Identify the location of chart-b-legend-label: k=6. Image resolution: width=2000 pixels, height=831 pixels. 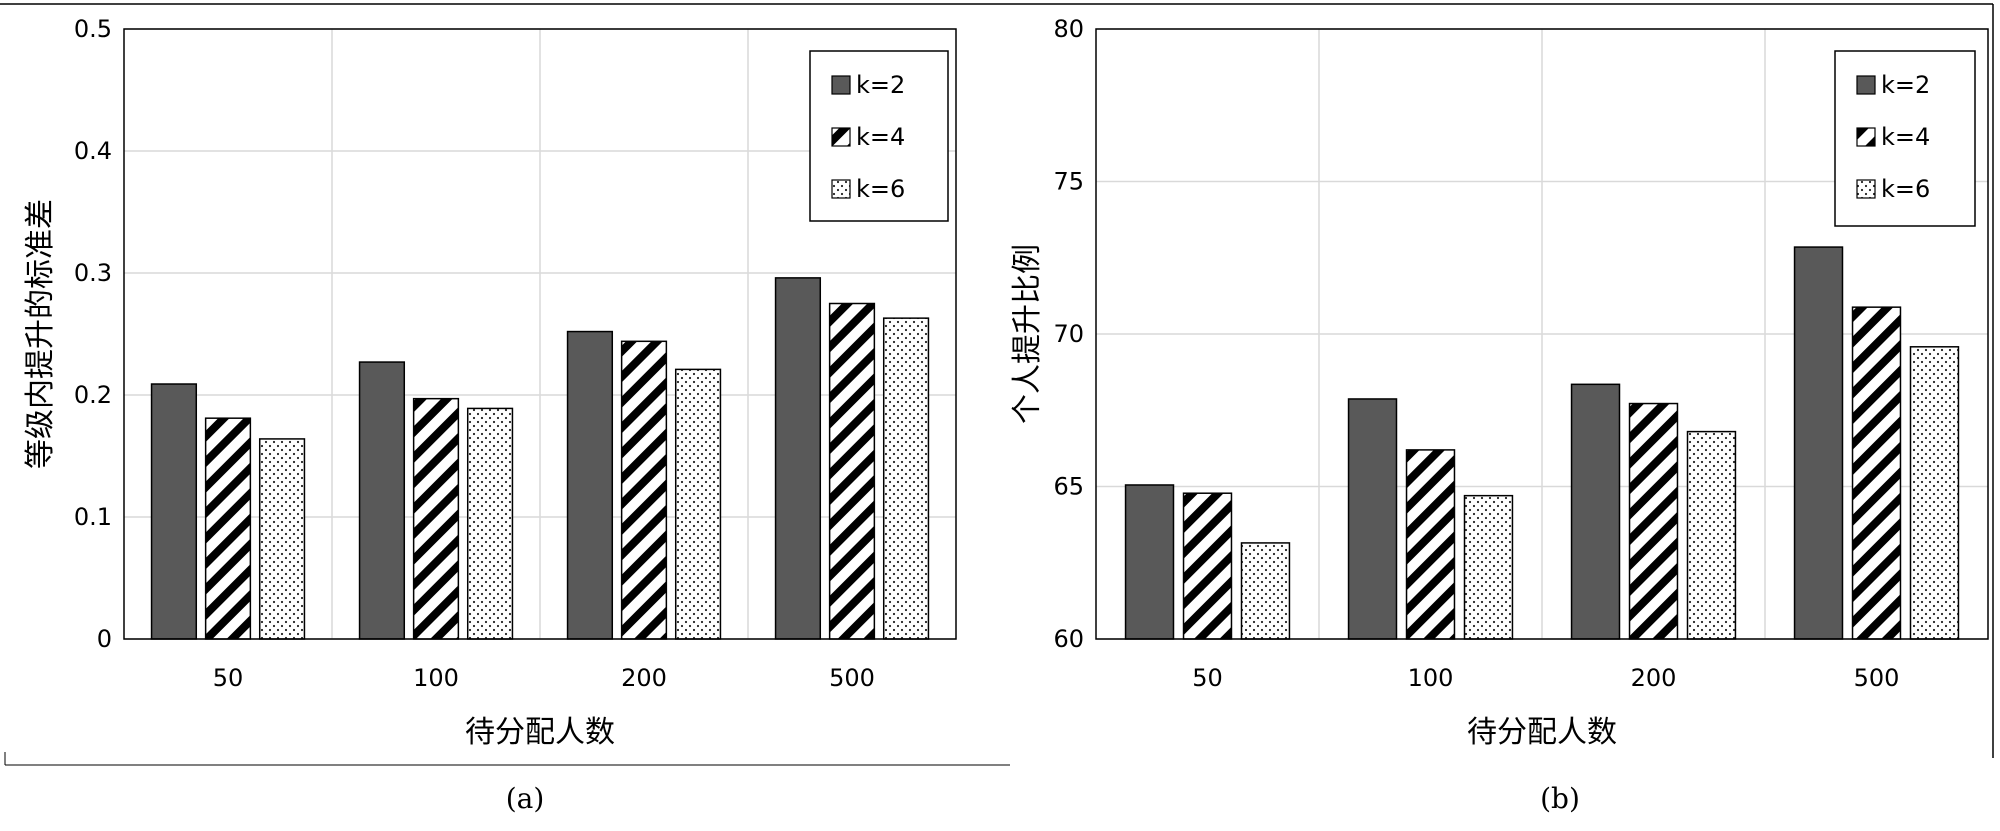
(1905, 189).